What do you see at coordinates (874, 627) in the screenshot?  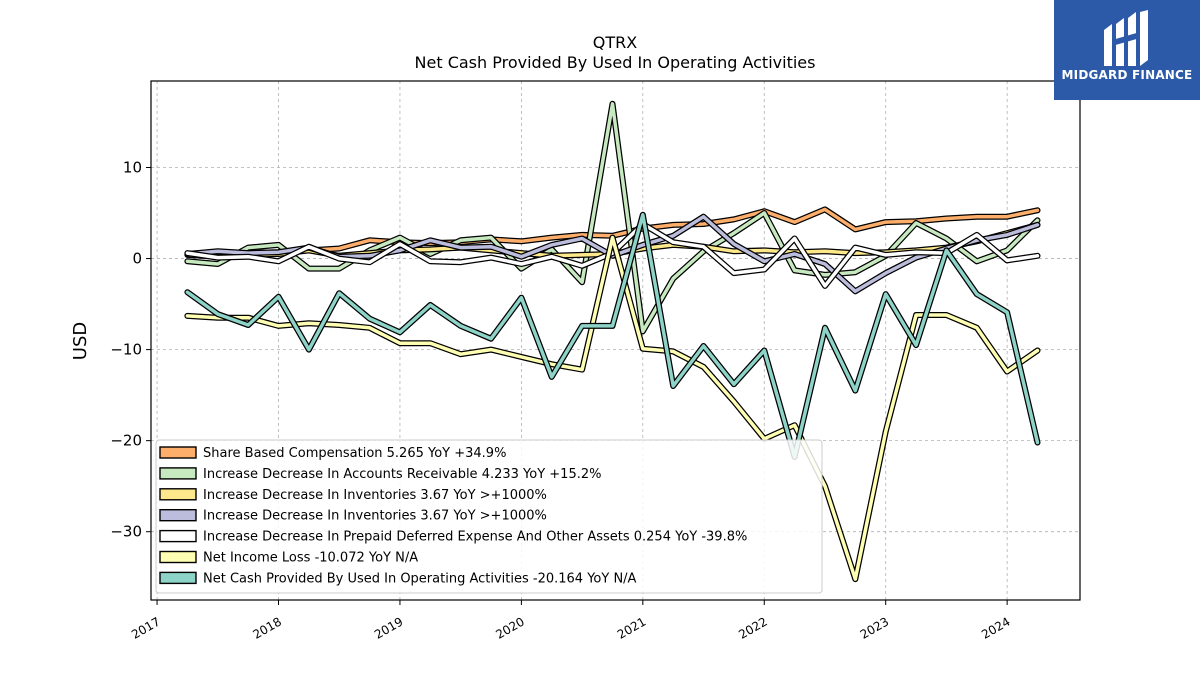 I see `x-tick-label: 2023` at bounding box center [874, 627].